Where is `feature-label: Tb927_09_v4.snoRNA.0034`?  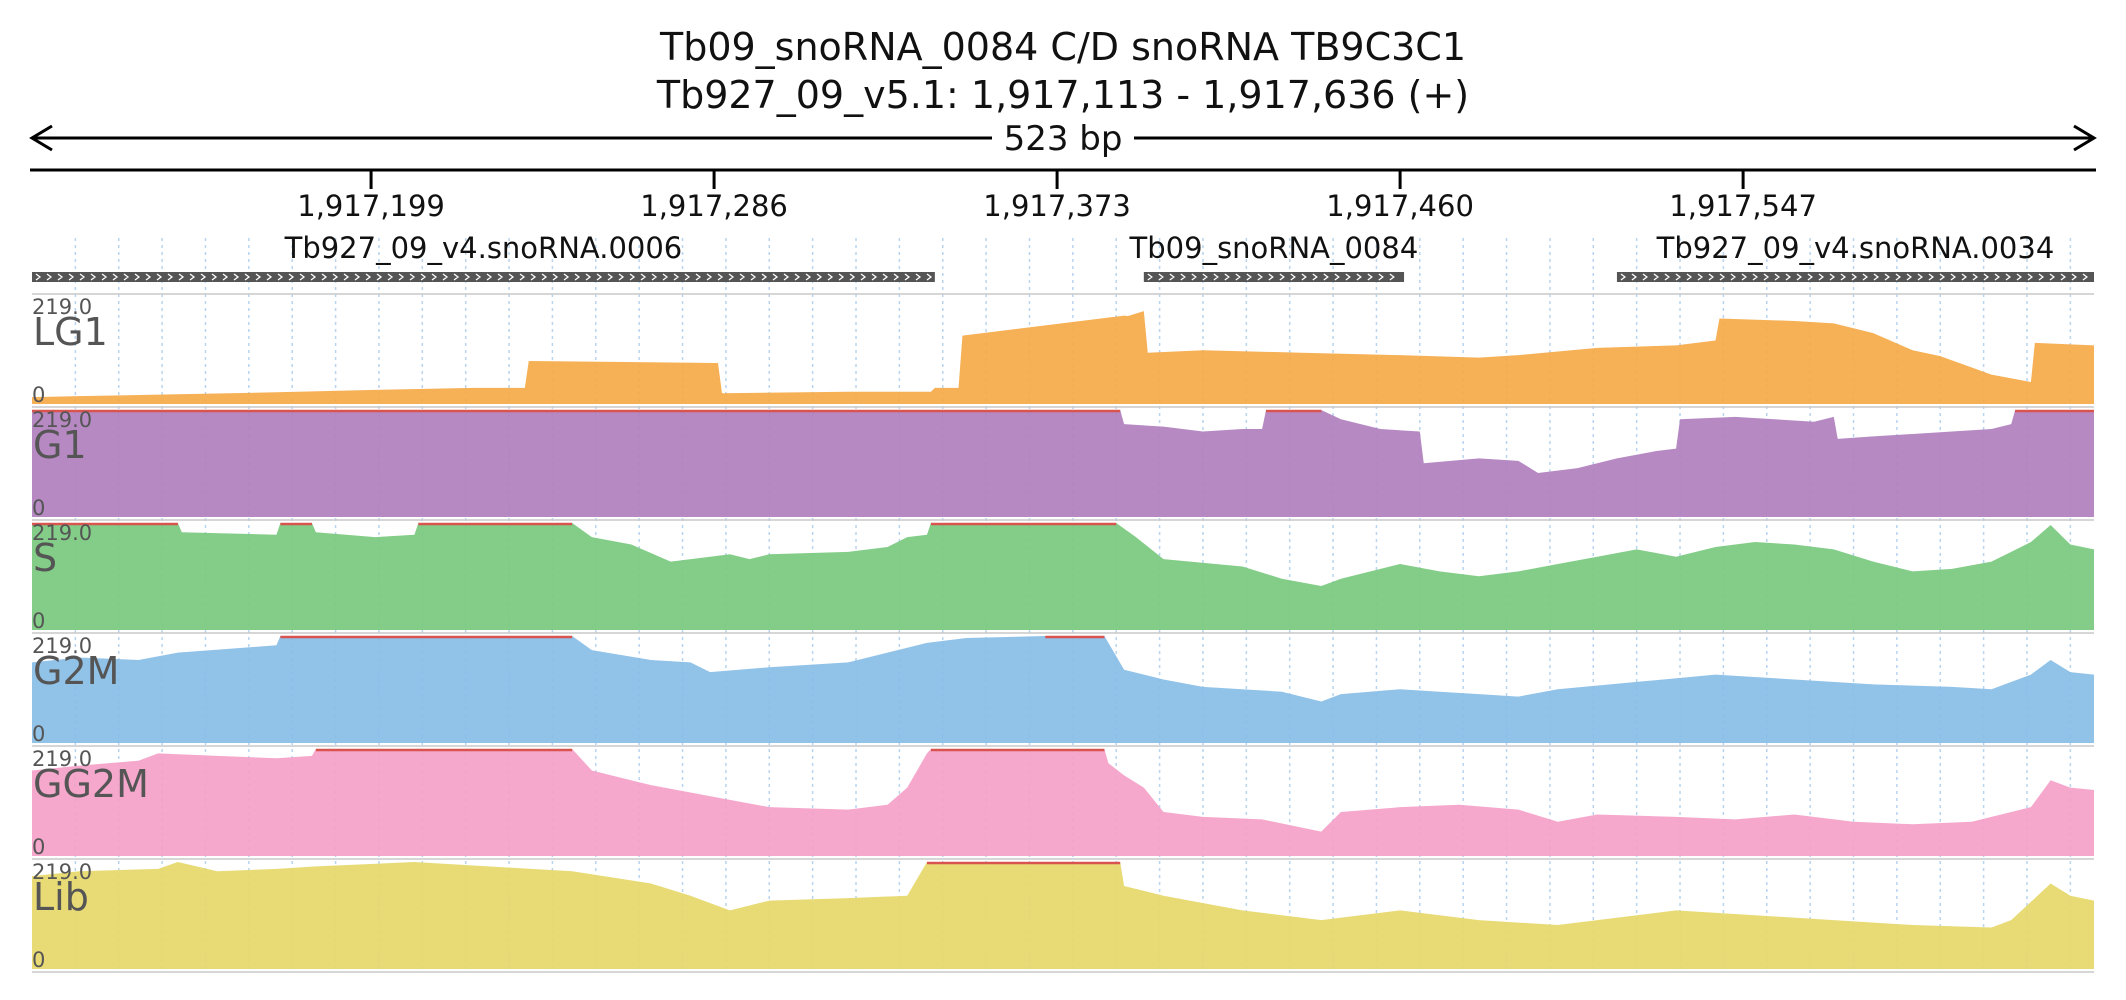 feature-label: Tb927_09_v4.snoRNA.0034 is located at coordinates (1855, 248).